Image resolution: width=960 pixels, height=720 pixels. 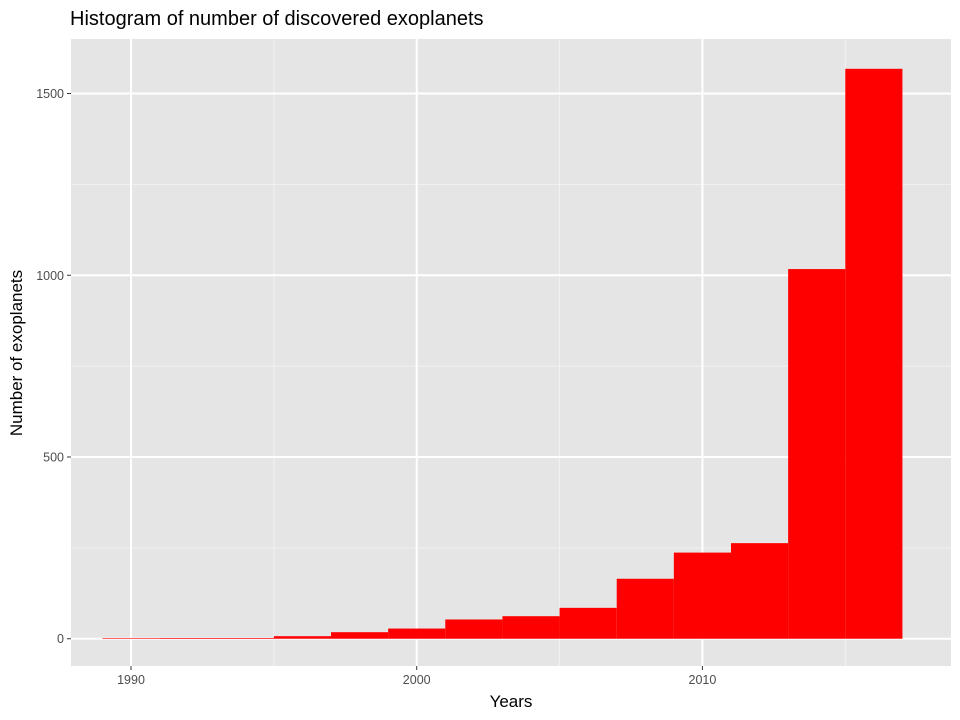 What do you see at coordinates (511, 701) in the screenshot?
I see `x-axis-title: Years` at bounding box center [511, 701].